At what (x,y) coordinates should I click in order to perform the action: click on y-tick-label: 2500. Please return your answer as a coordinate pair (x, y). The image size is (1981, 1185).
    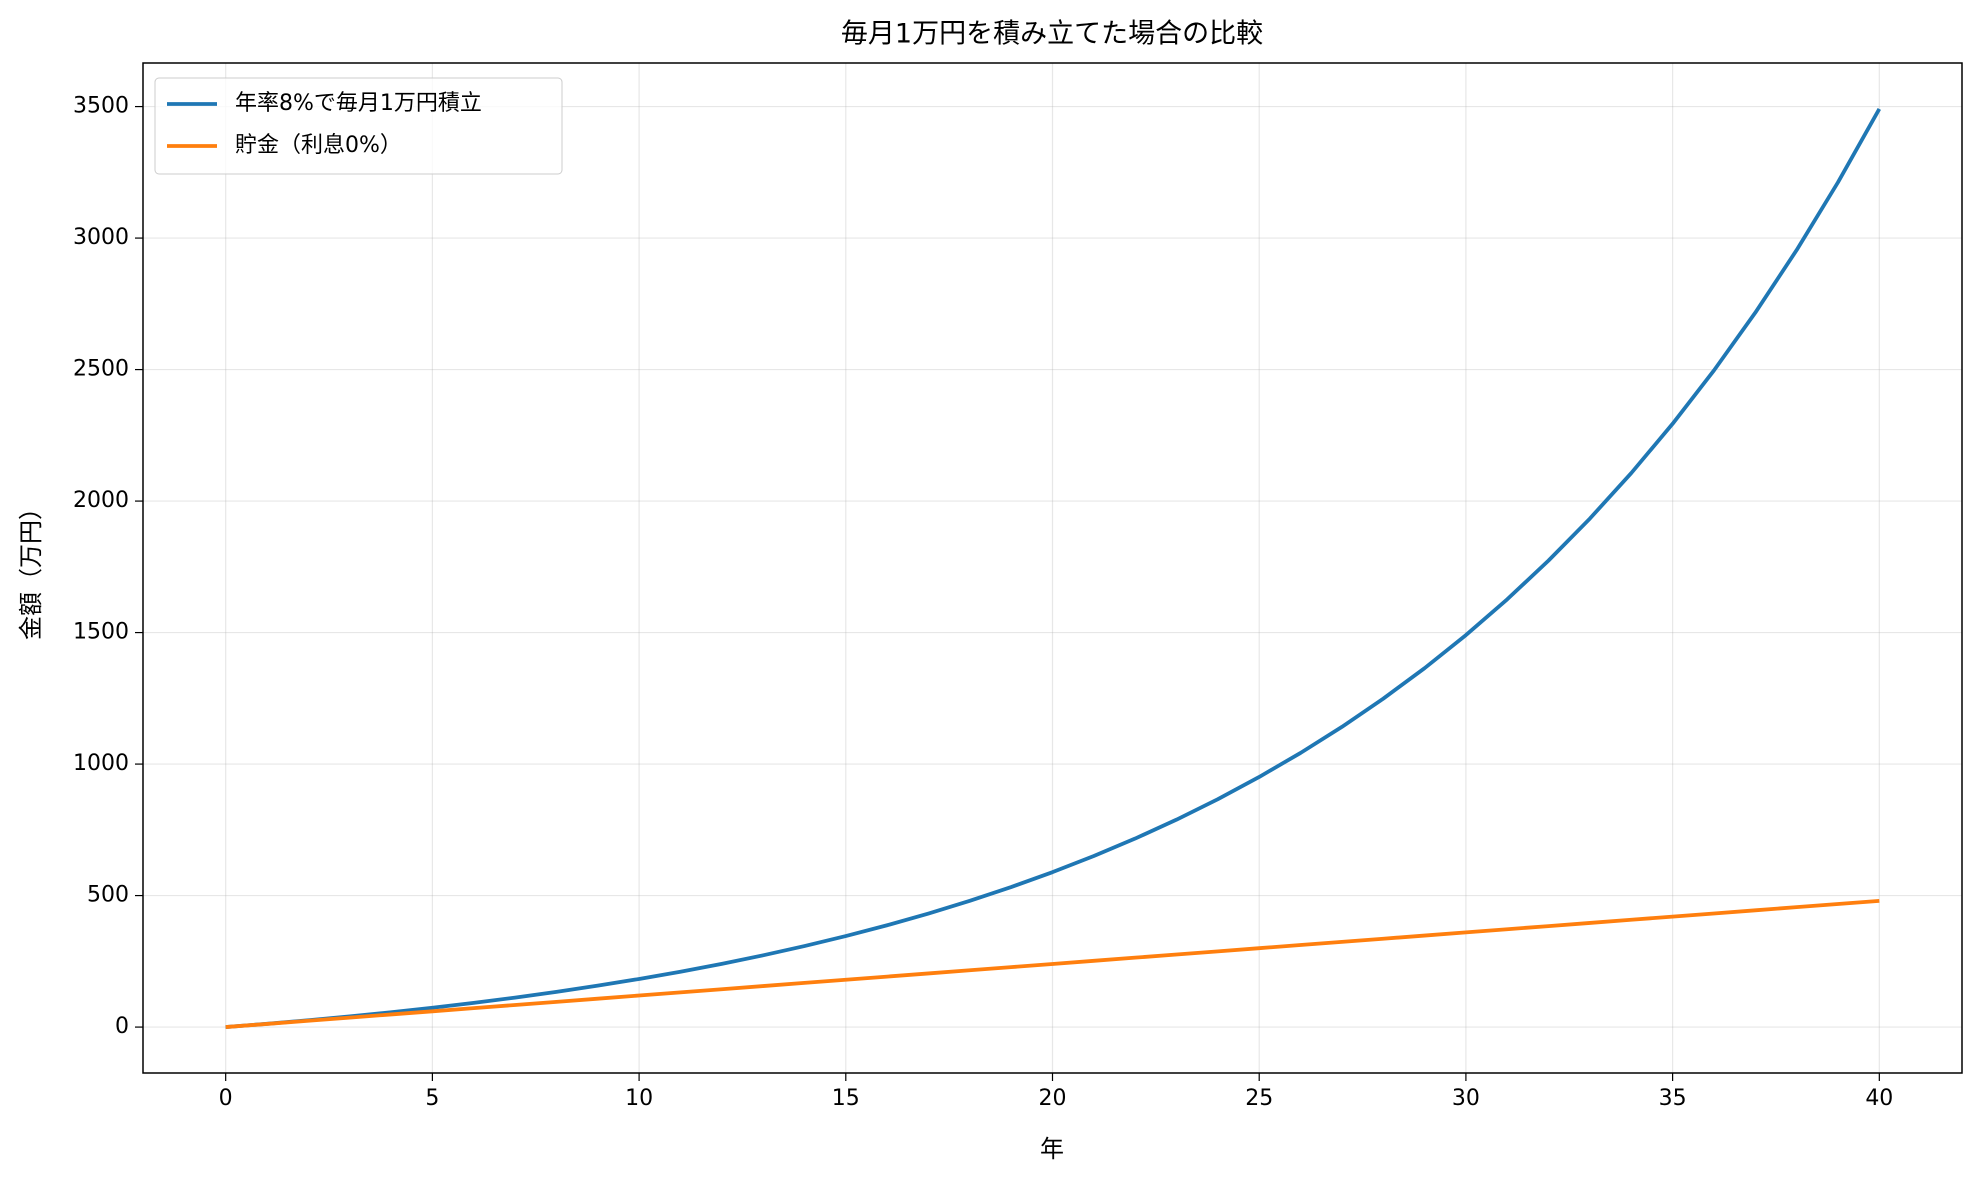
    Looking at the image, I should click on (101, 369).